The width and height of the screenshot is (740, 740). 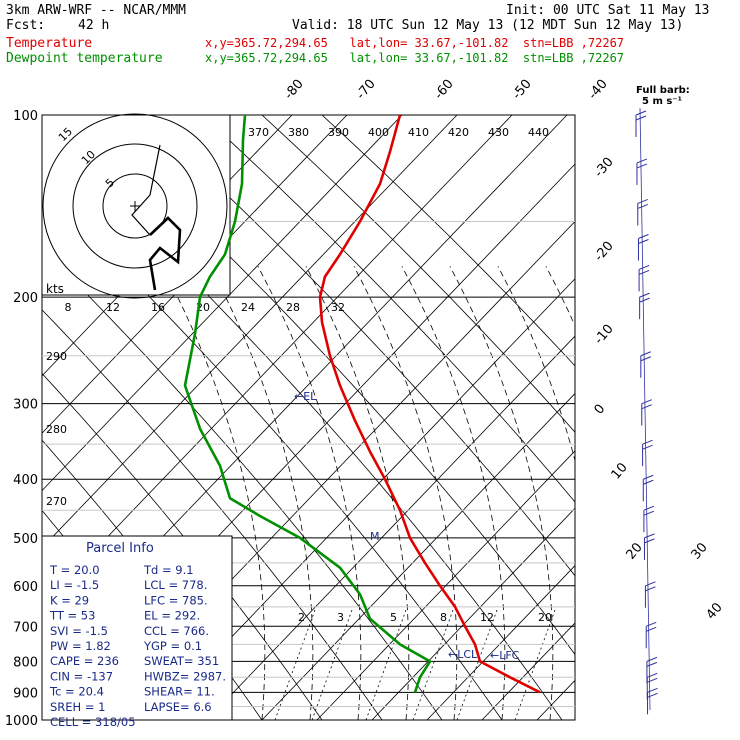 I want to click on hodo-speed-label: 12, so click(x=113, y=307).